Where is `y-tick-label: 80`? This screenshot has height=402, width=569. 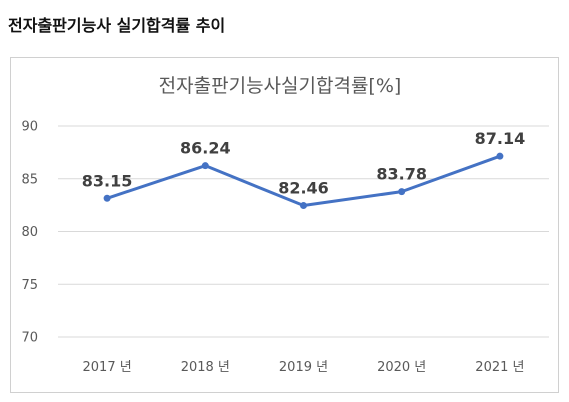
y-tick-label: 80 is located at coordinates (29, 232).